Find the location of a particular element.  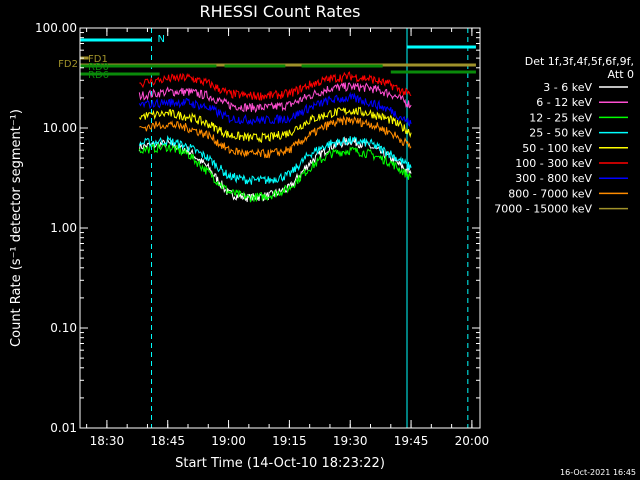

y-tick-label: 0.01 is located at coordinates (63, 428).